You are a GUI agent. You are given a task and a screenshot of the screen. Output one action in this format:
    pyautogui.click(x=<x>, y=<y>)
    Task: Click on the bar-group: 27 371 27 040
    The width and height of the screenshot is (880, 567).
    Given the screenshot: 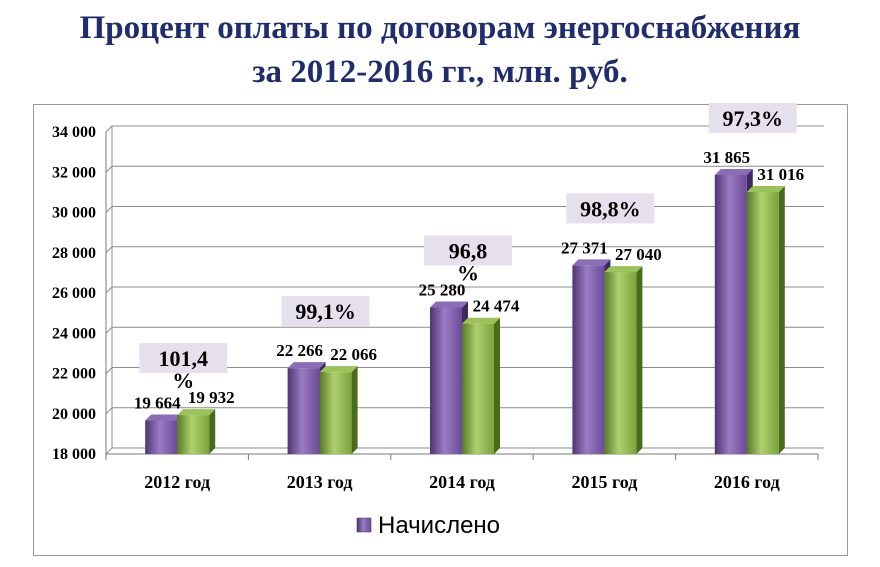 What is the action you would take?
    pyautogui.click(x=611, y=346)
    